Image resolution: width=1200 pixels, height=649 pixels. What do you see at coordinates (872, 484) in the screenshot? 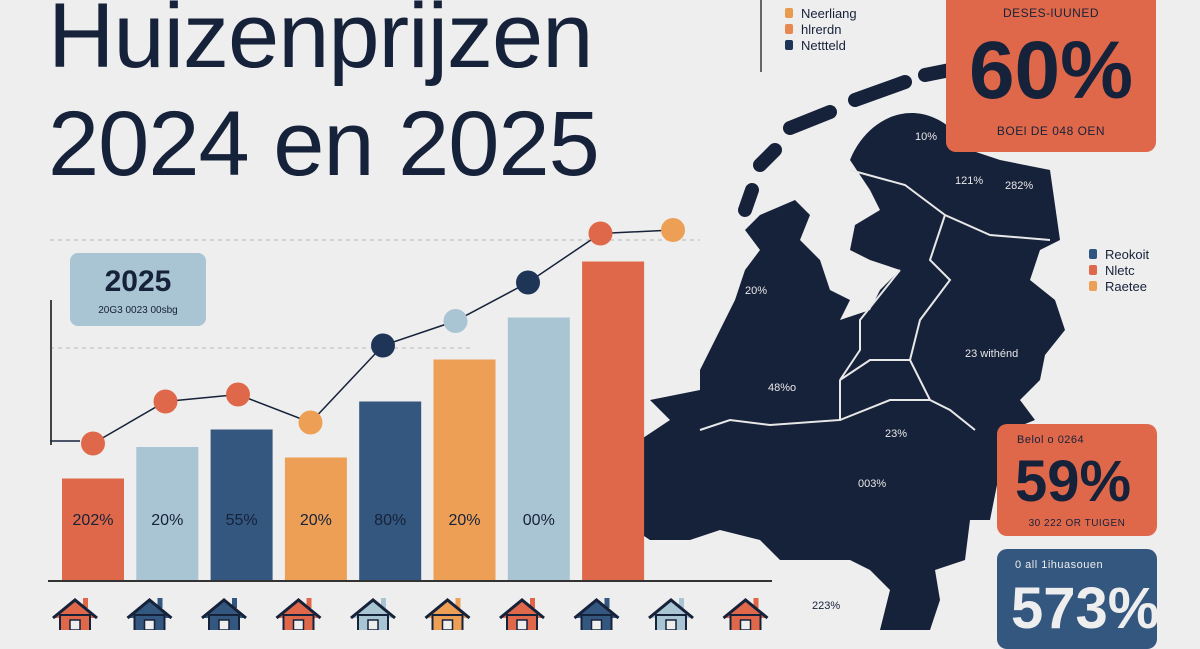
I see `map-label: 003%` at bounding box center [872, 484].